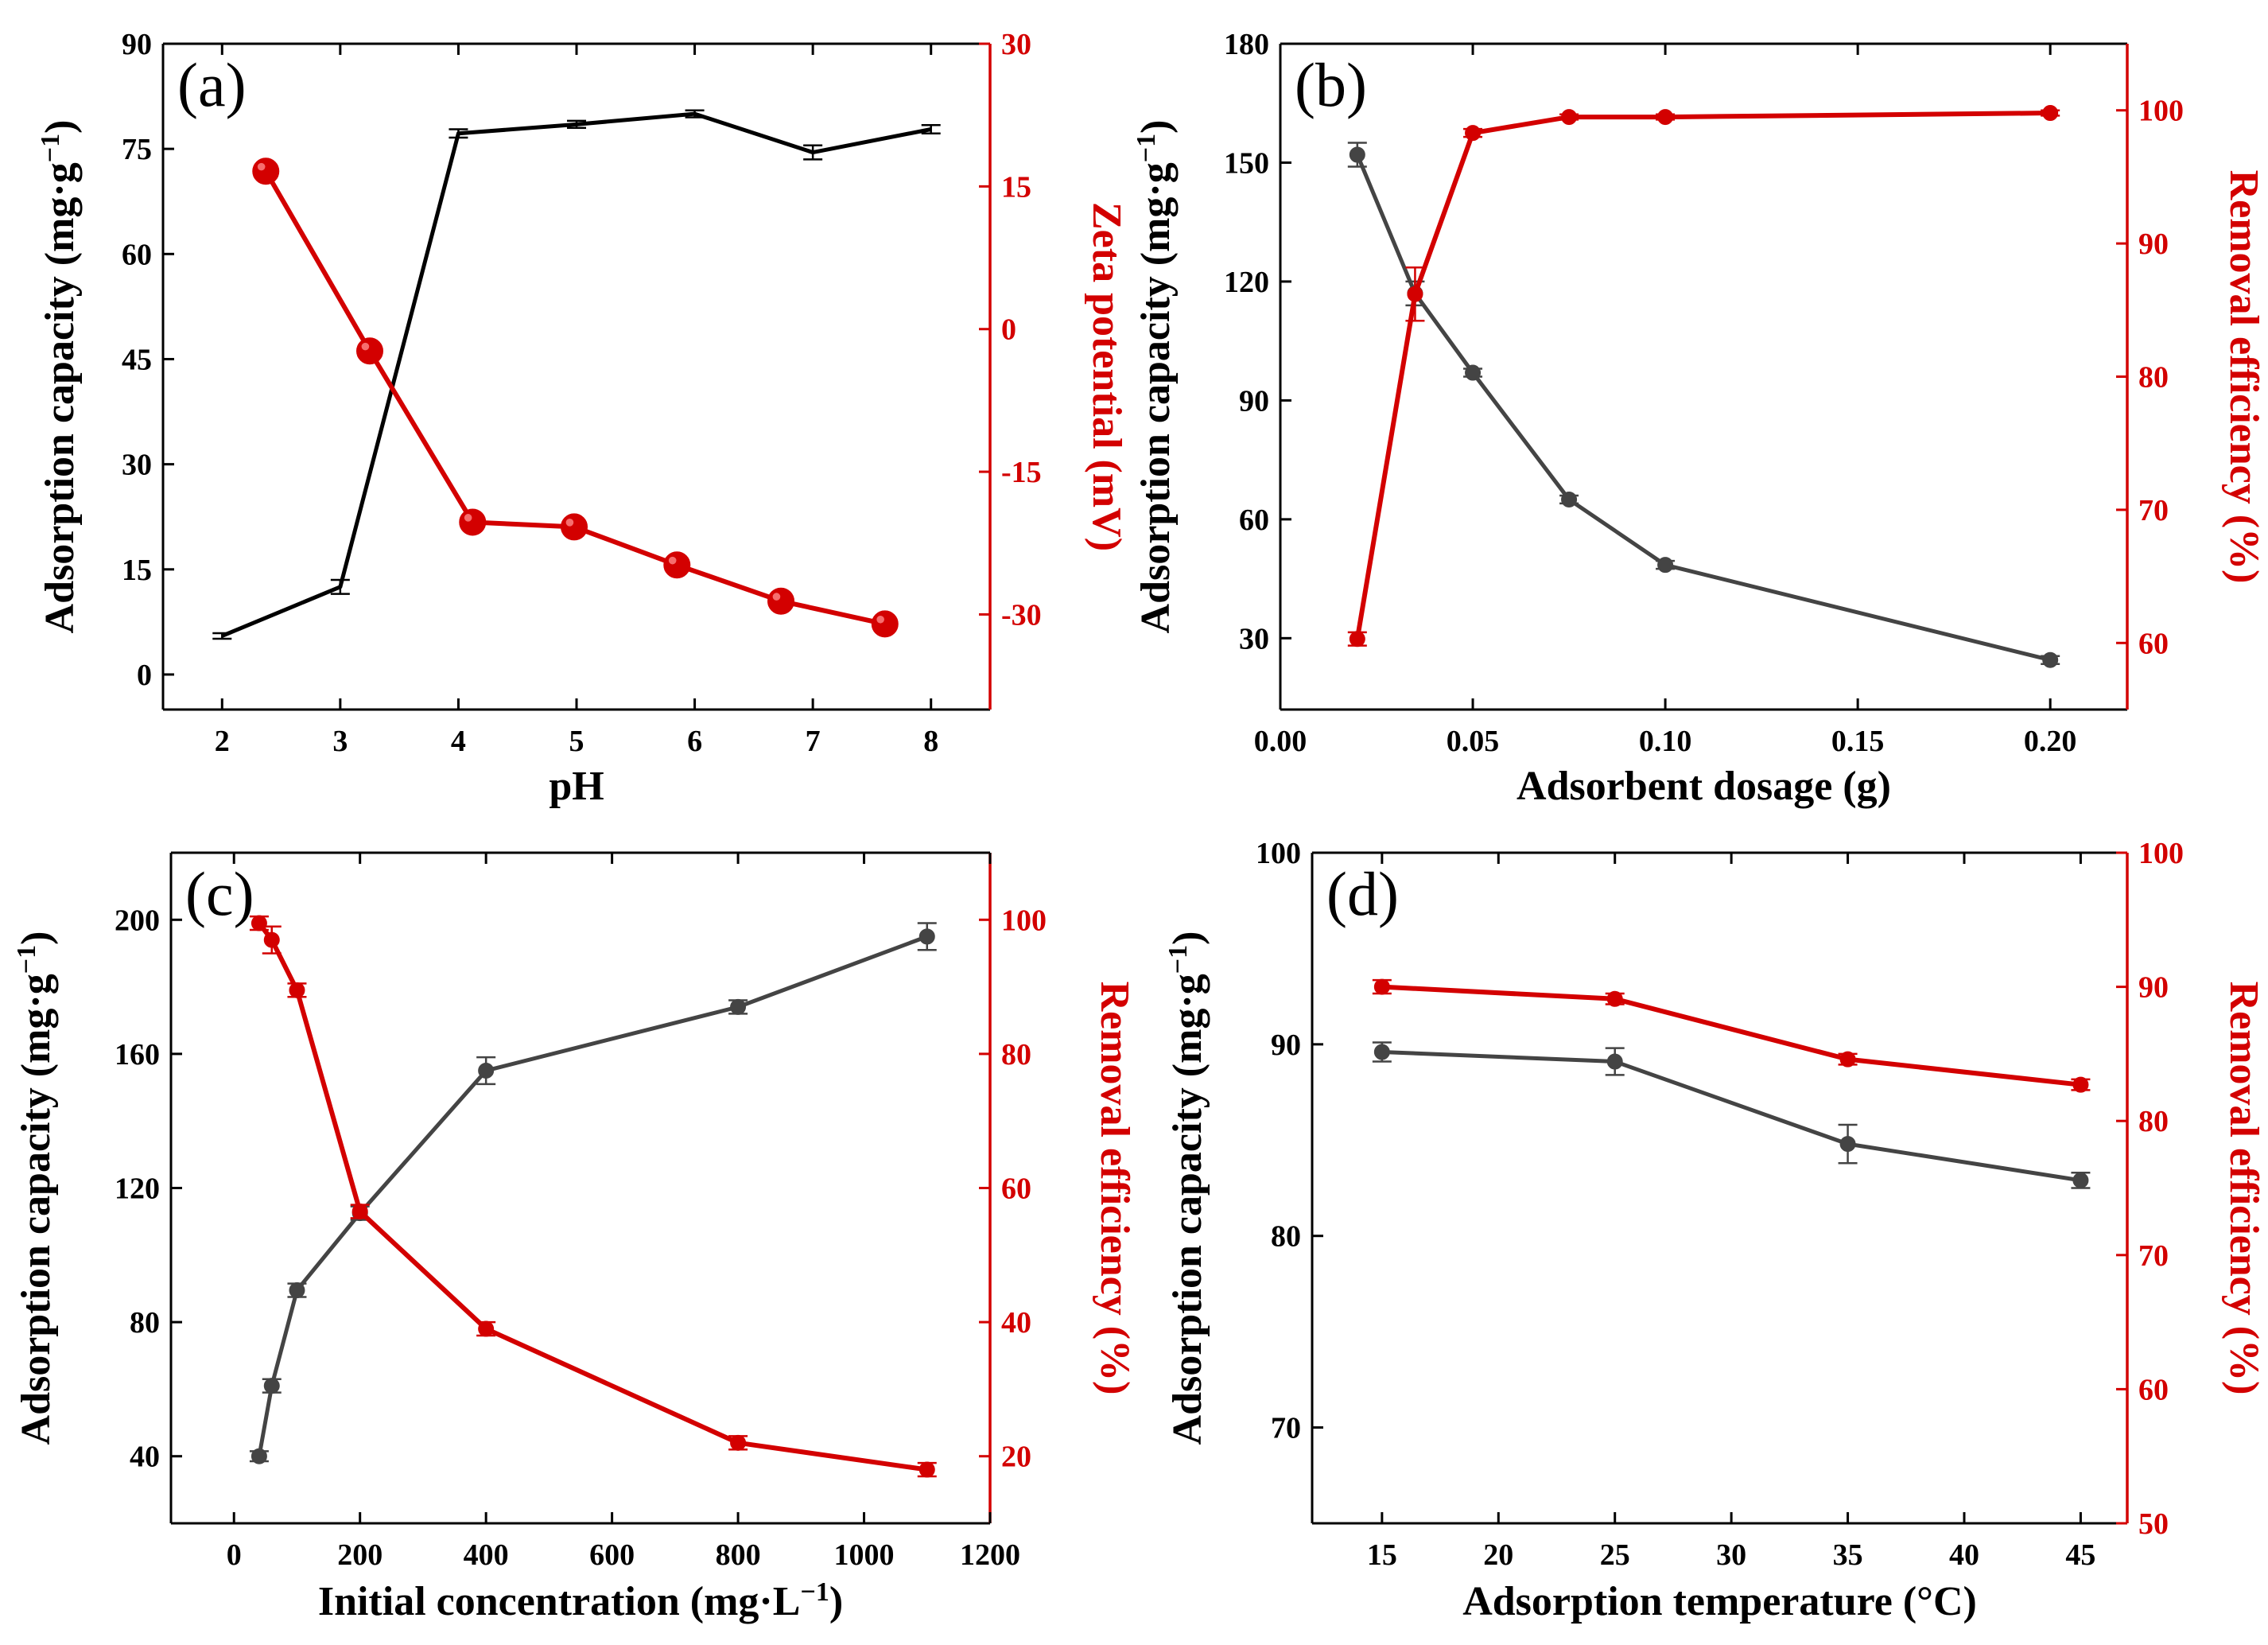 The width and height of the screenshot is (2268, 1645). Describe the element at coordinates (234, 1555) in the screenshot. I see `x-tick-label: 0` at that location.